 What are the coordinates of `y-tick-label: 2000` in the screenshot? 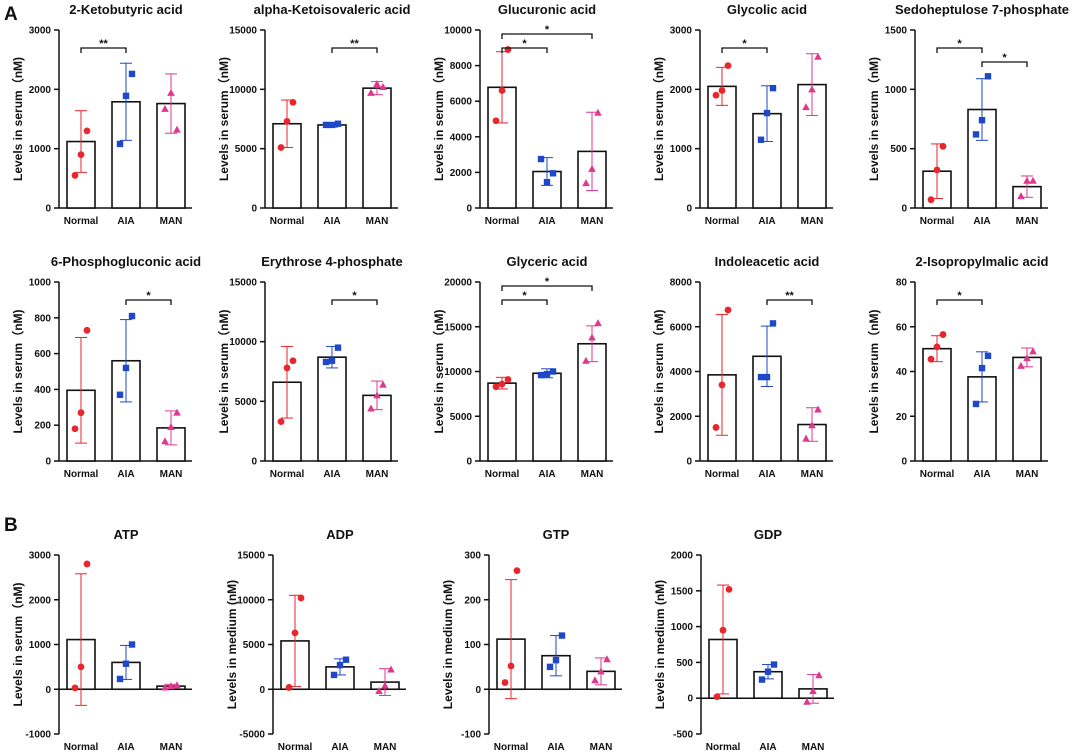 It's located at (682, 556).